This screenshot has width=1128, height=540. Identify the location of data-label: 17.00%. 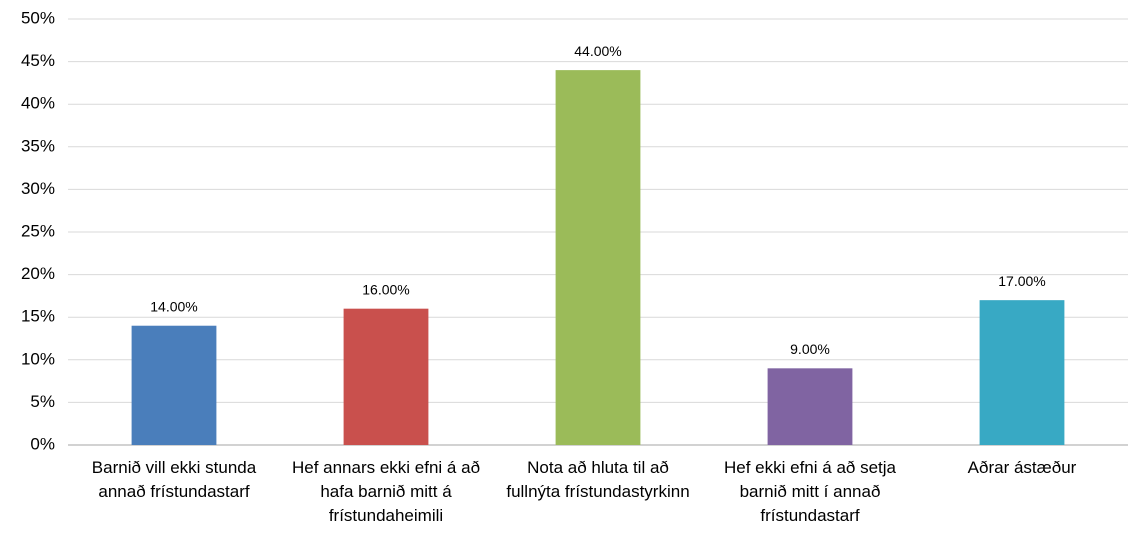
(1021, 281).